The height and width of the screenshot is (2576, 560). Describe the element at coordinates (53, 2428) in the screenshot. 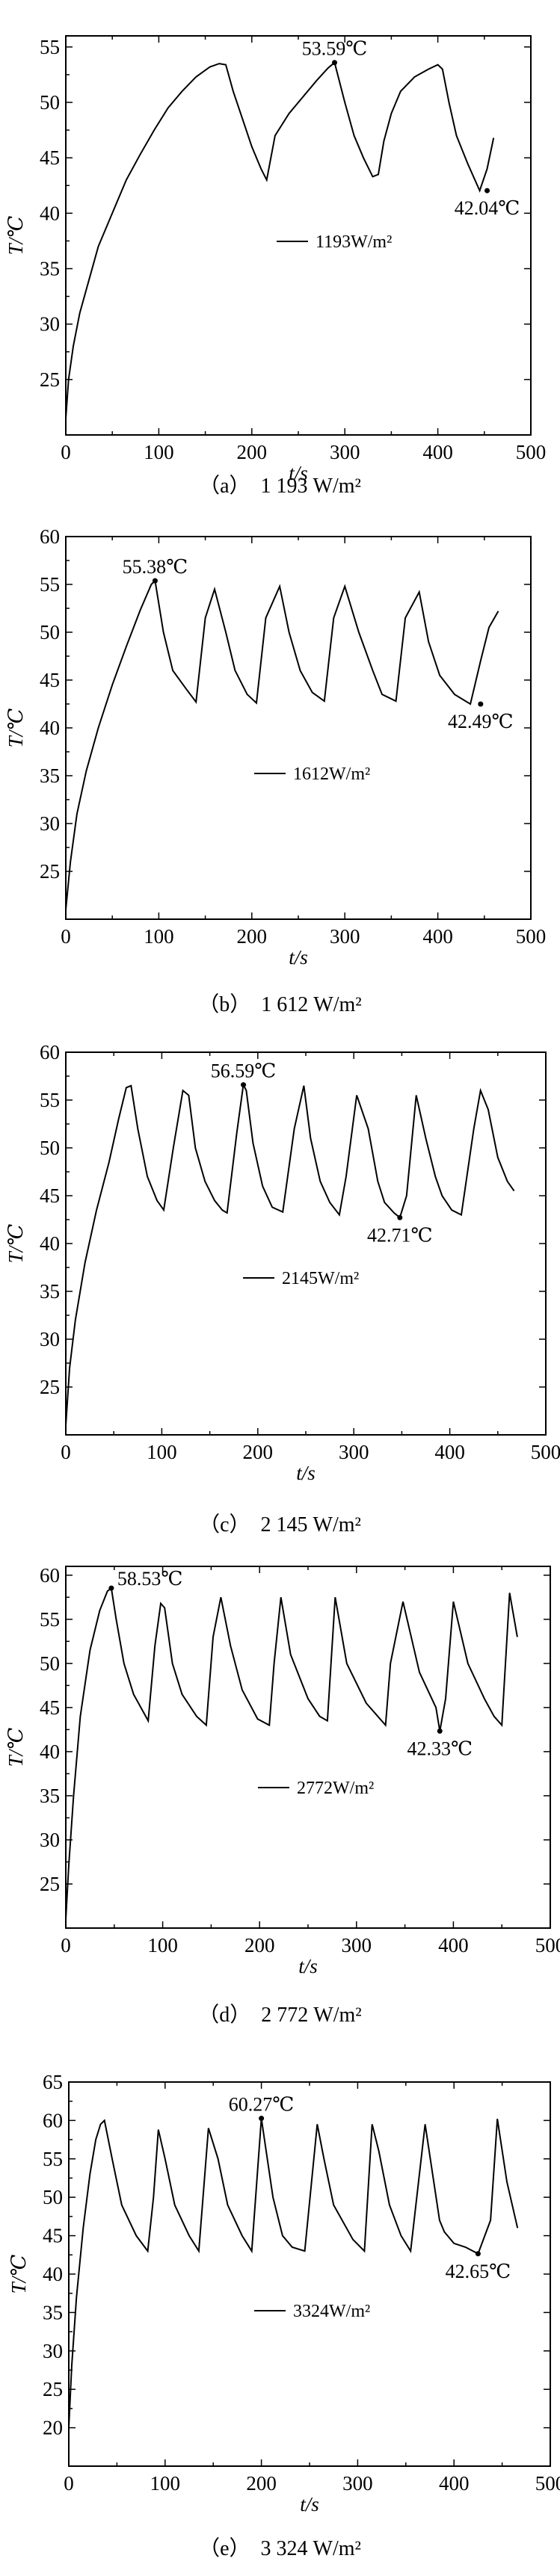

I see `y-tick-label: 20` at that location.